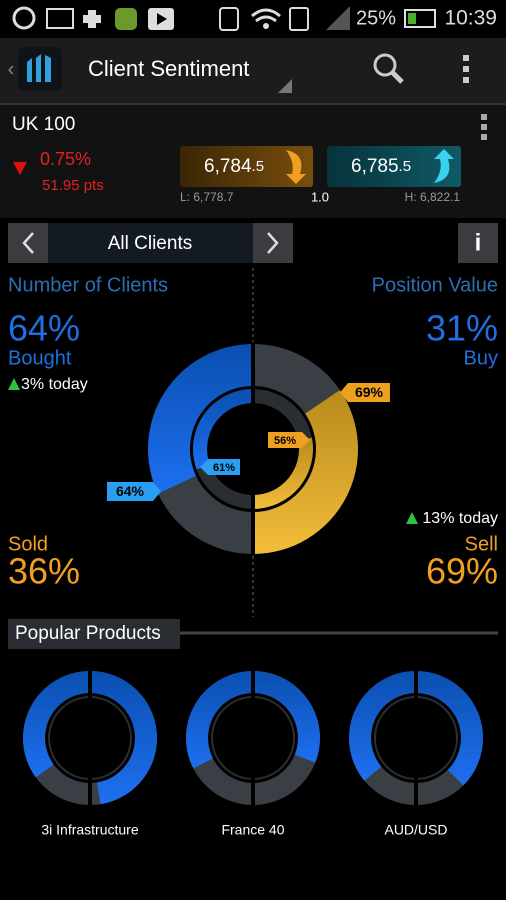  What do you see at coordinates (44, 571) in the screenshot?
I see `sold-pct: 36%` at bounding box center [44, 571].